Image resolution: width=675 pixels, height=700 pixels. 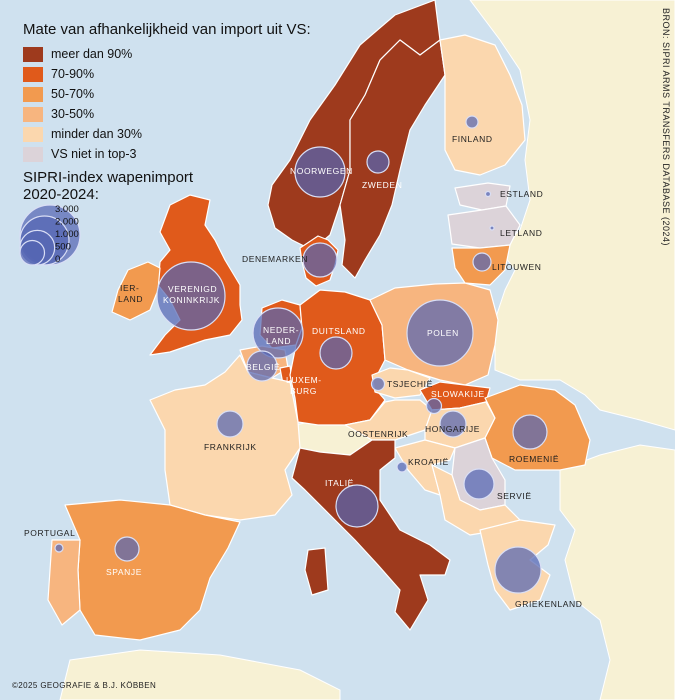 I want to click on country-spain, so click(x=152, y=570).